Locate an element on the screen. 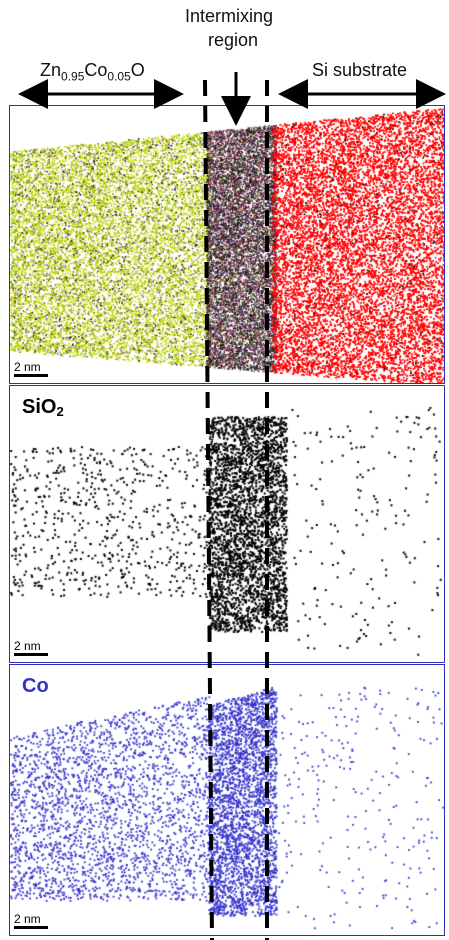  region-title: region is located at coordinates (233, 40).